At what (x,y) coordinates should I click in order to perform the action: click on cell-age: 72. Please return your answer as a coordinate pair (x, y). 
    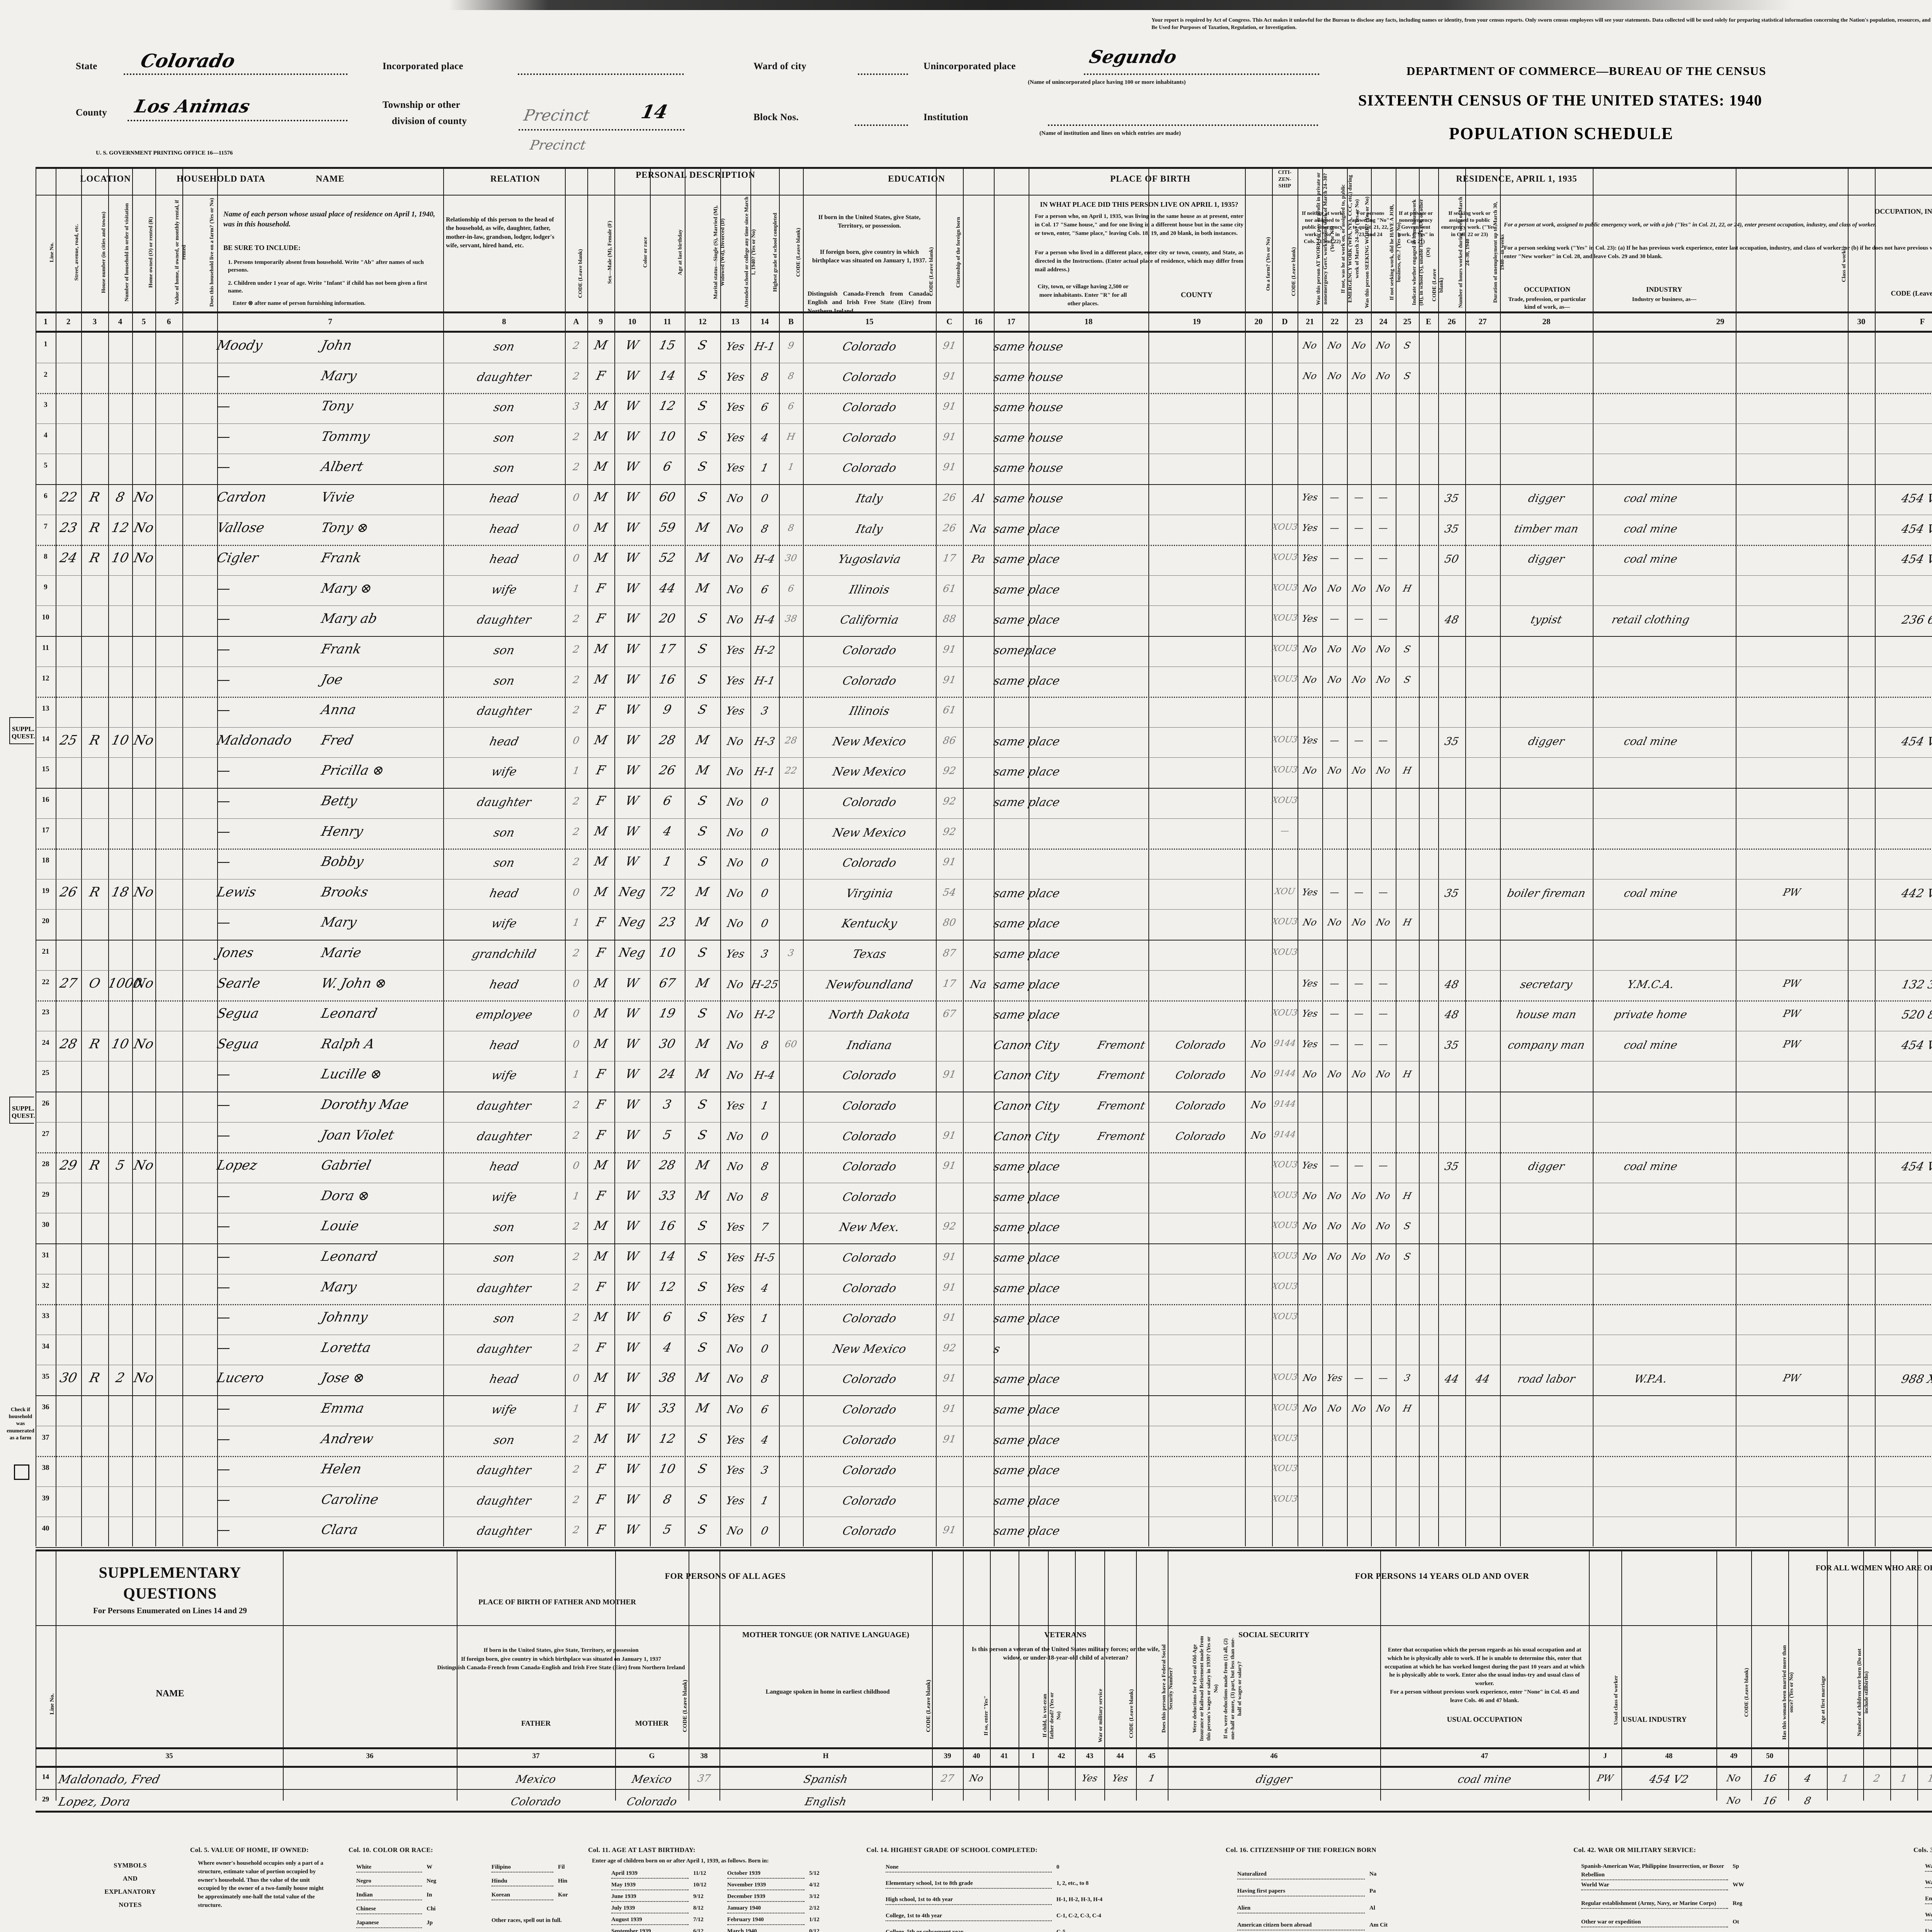
    Looking at the image, I should click on (667, 892).